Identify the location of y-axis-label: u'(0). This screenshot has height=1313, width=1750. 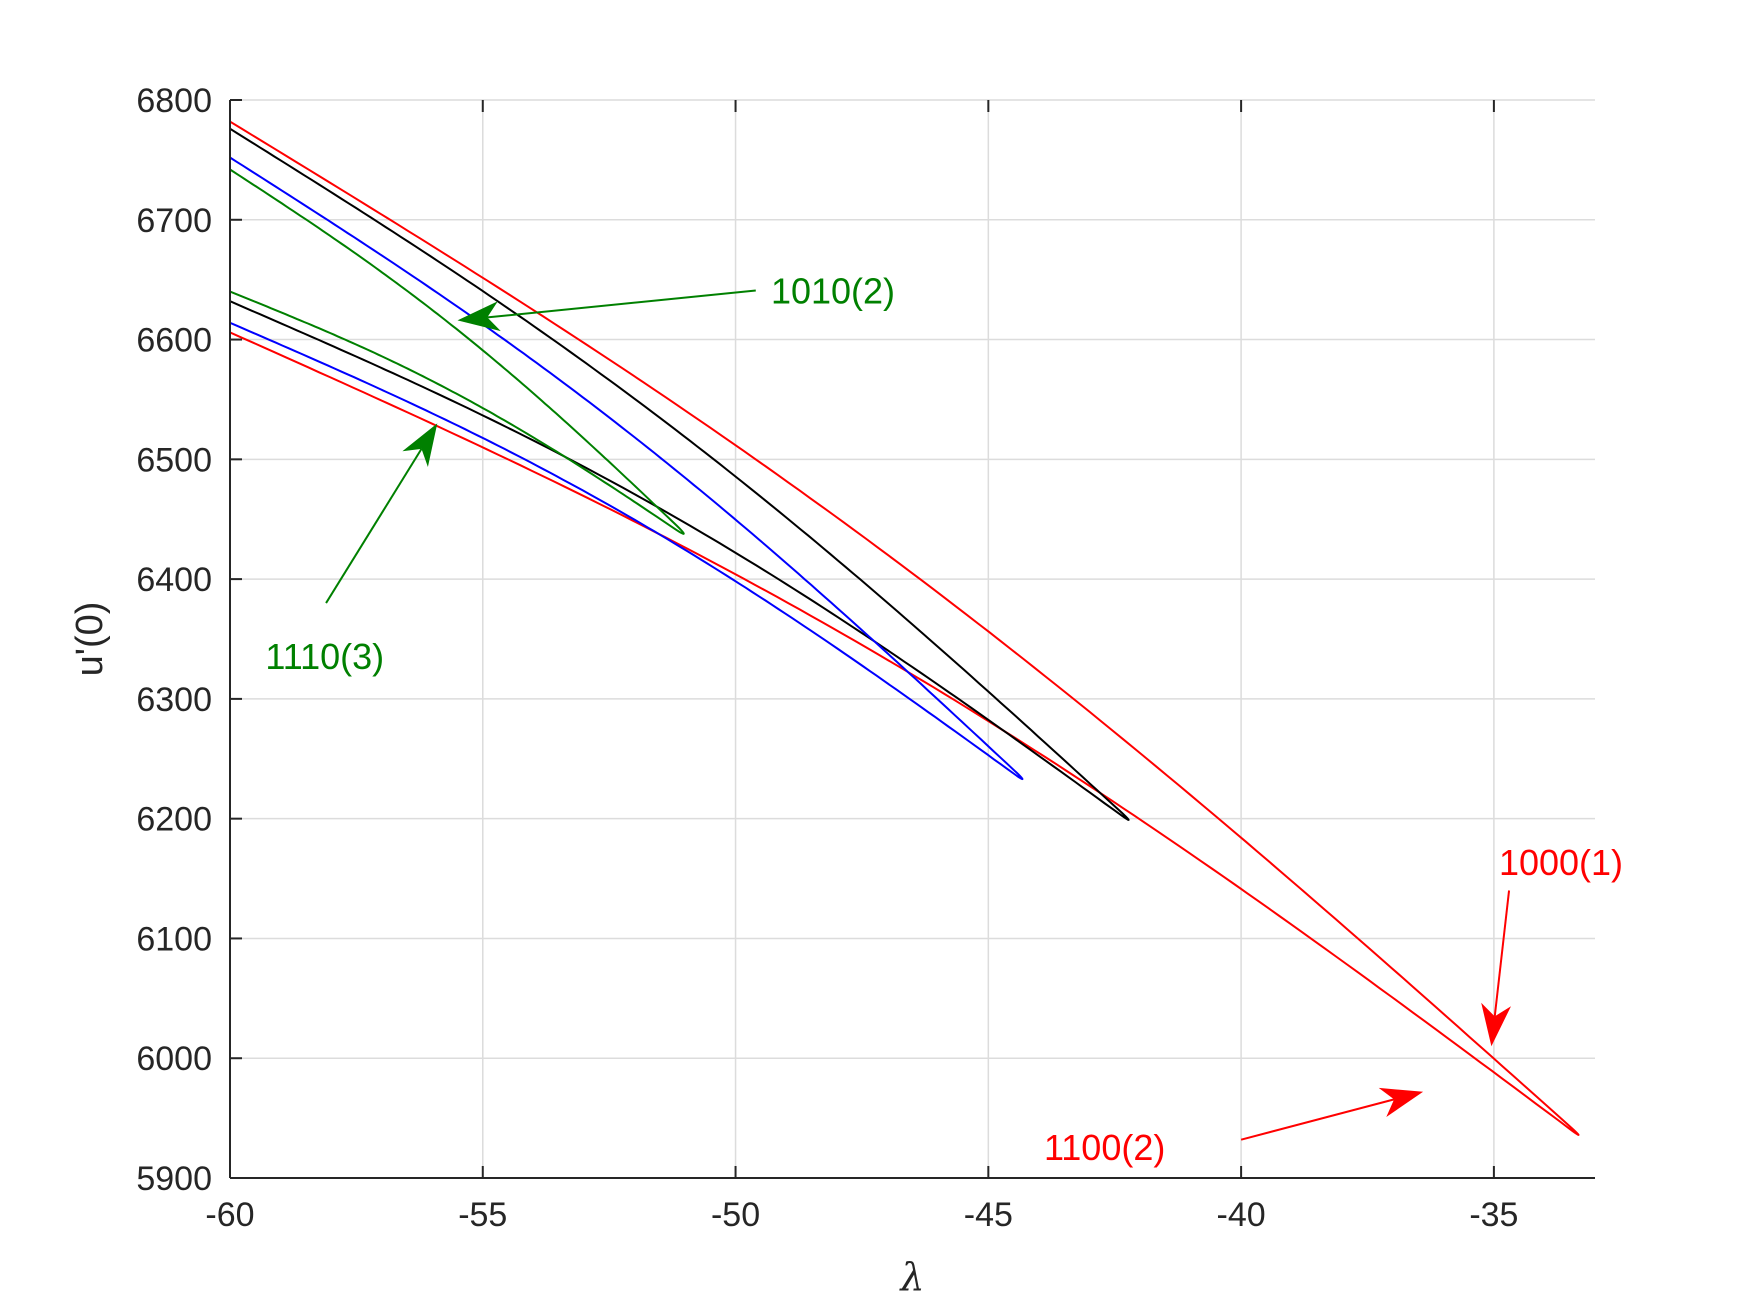
(90, 639).